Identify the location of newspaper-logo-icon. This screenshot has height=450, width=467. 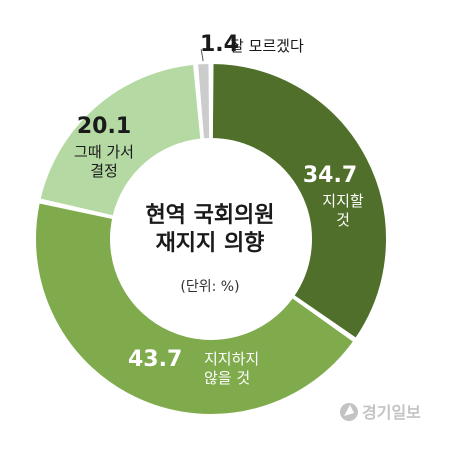
(349, 412).